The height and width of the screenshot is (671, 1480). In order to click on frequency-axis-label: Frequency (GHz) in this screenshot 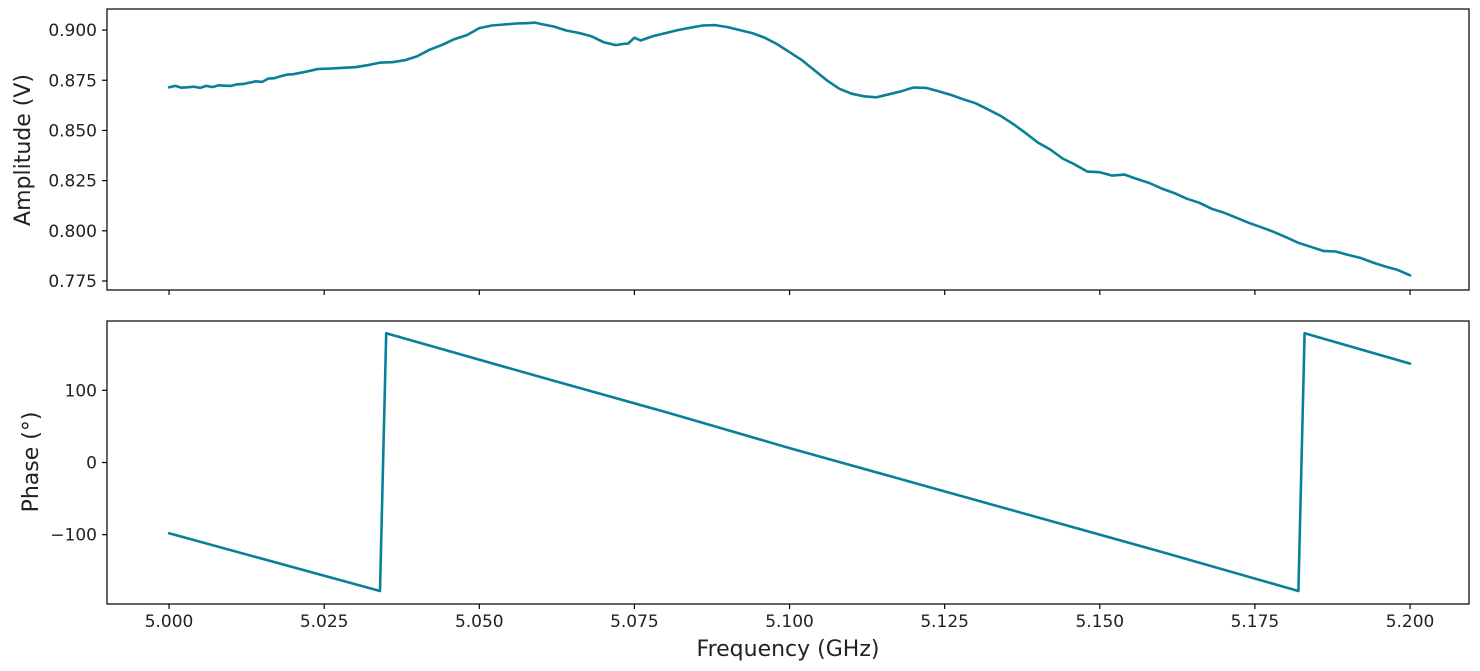, I will do `click(788, 649)`.